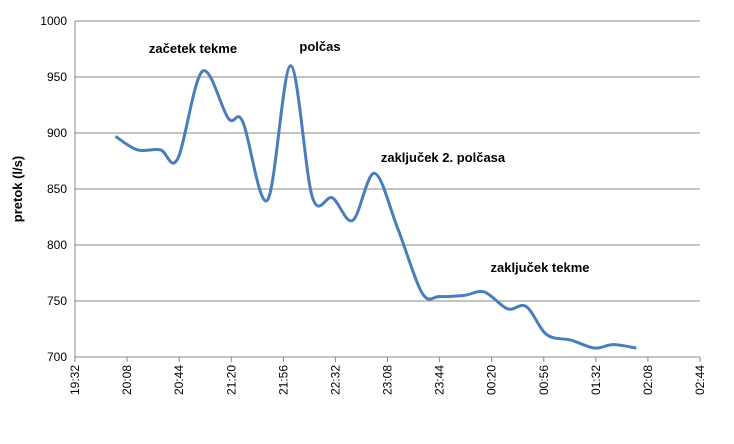  I want to click on annotation: zaključek tekme, so click(539, 267).